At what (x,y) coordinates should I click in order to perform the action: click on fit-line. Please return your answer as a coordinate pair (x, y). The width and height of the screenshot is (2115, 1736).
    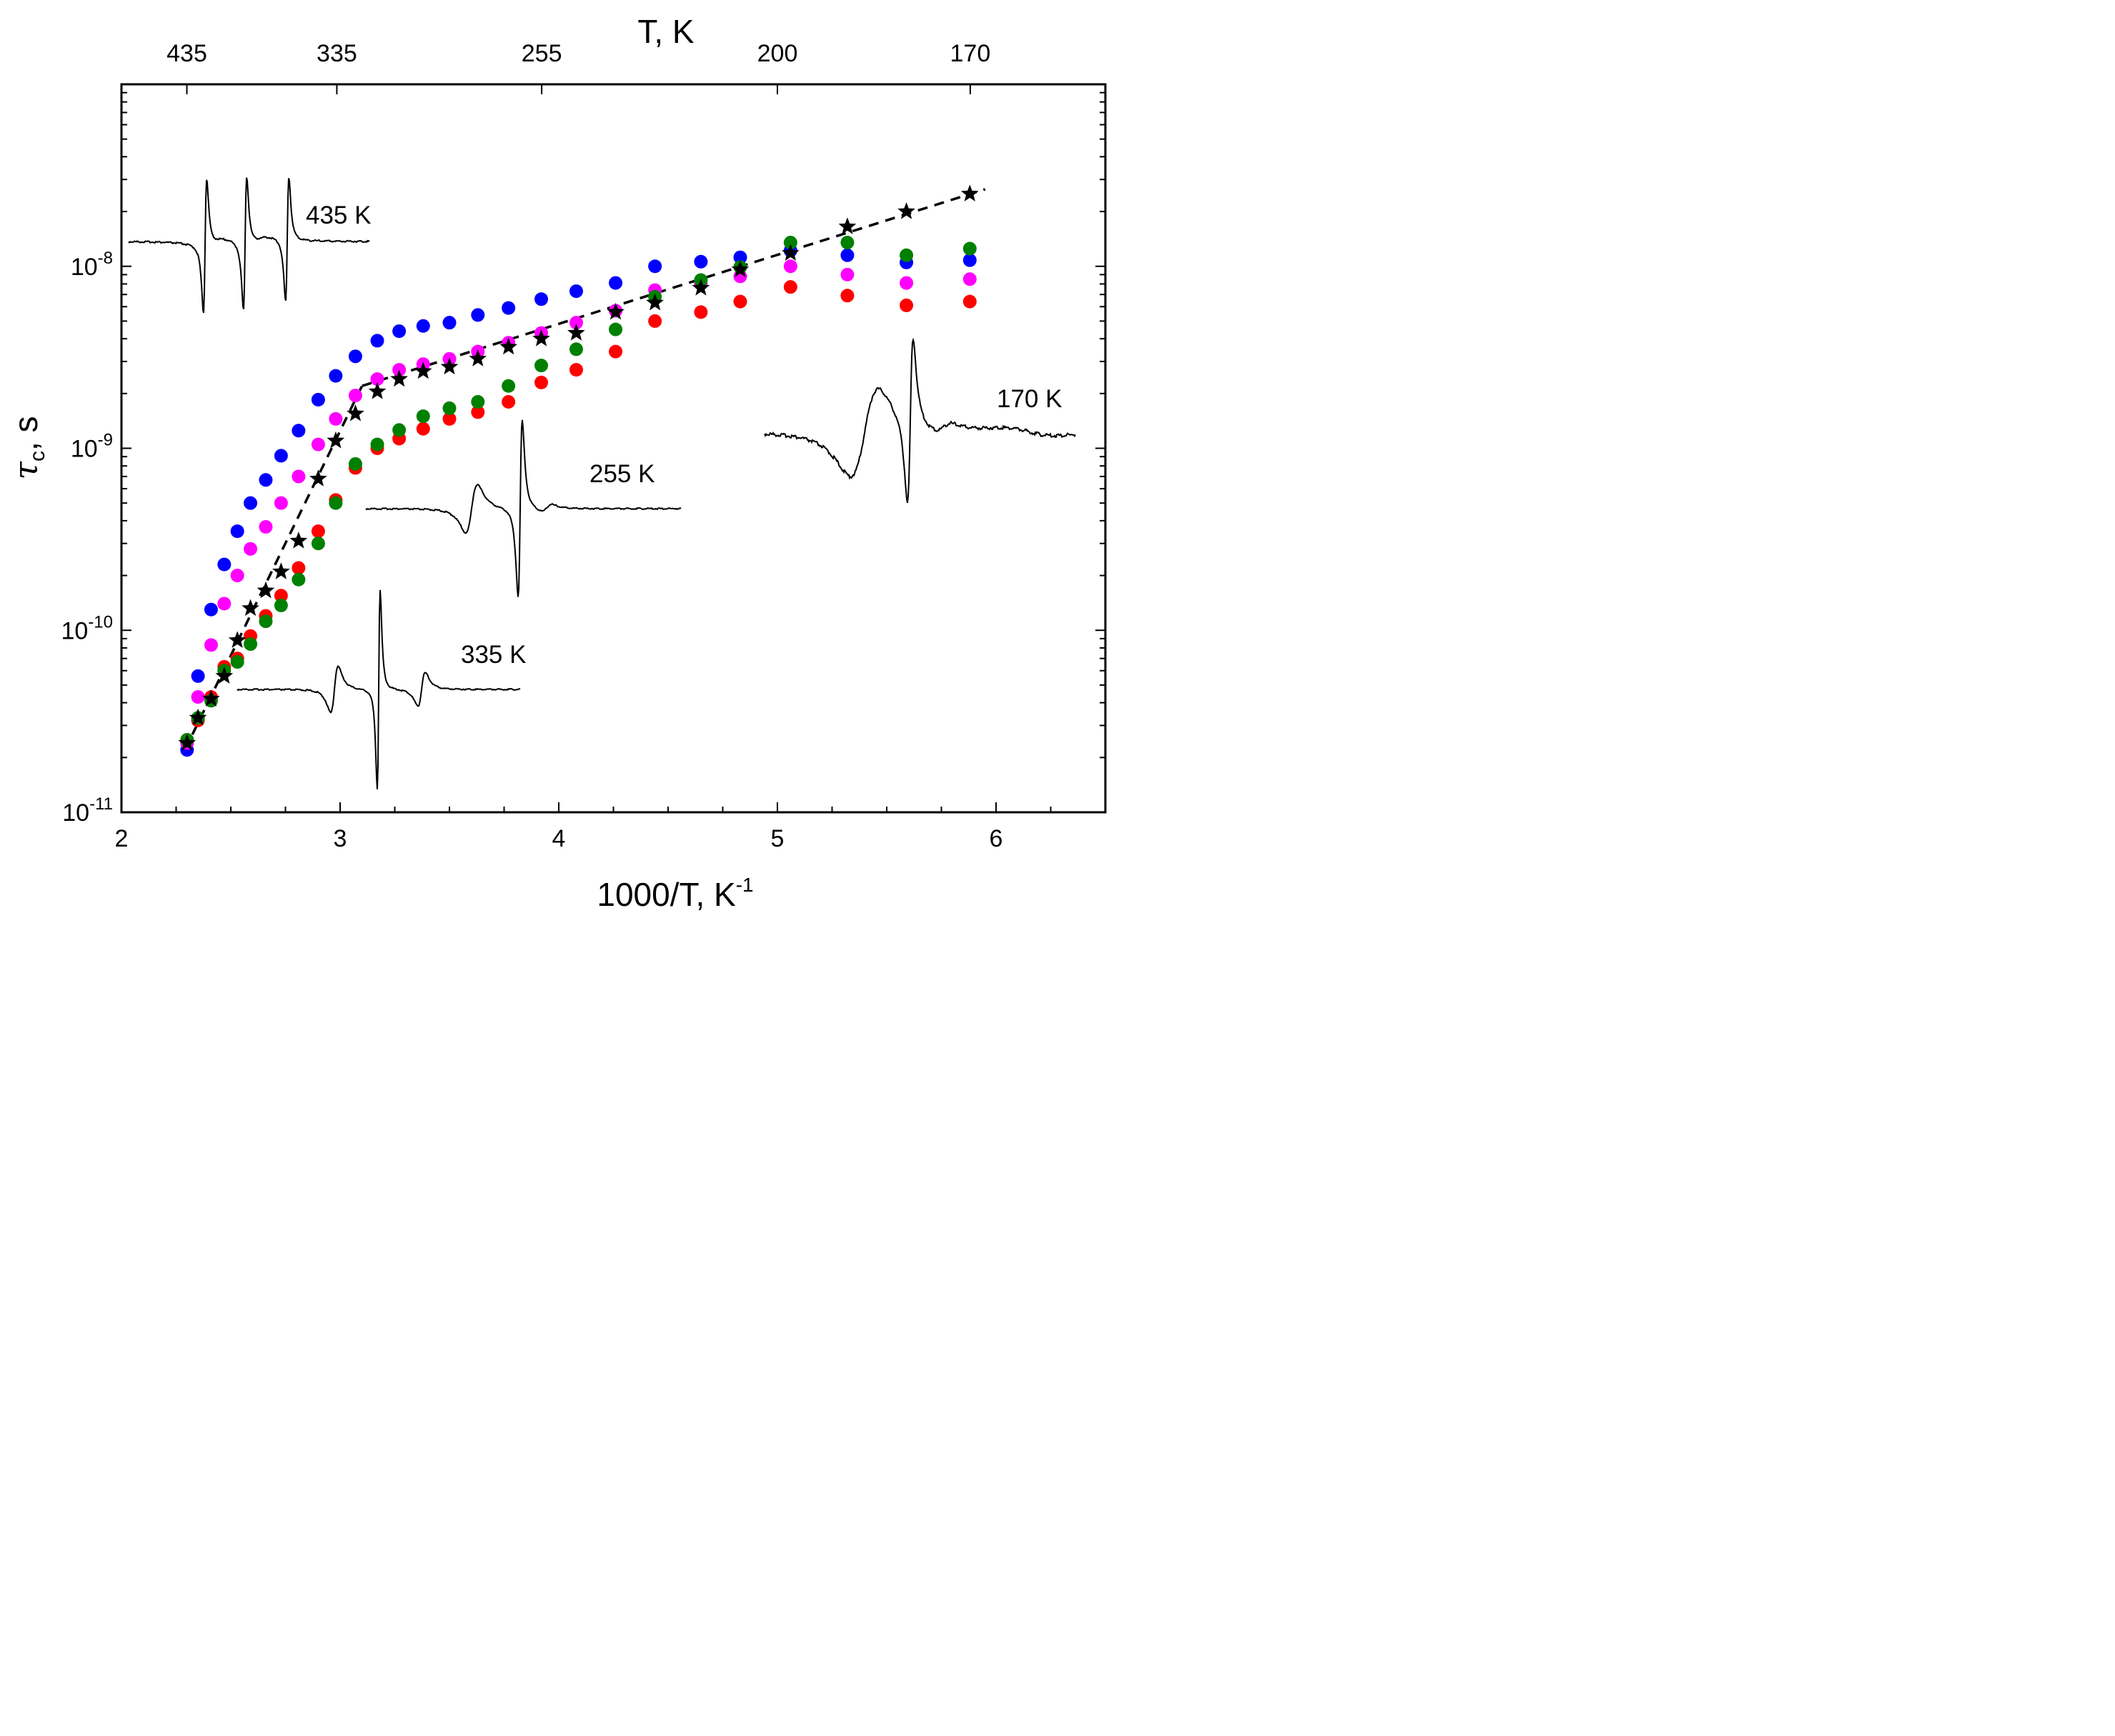
    Looking at the image, I should click on (674, 287).